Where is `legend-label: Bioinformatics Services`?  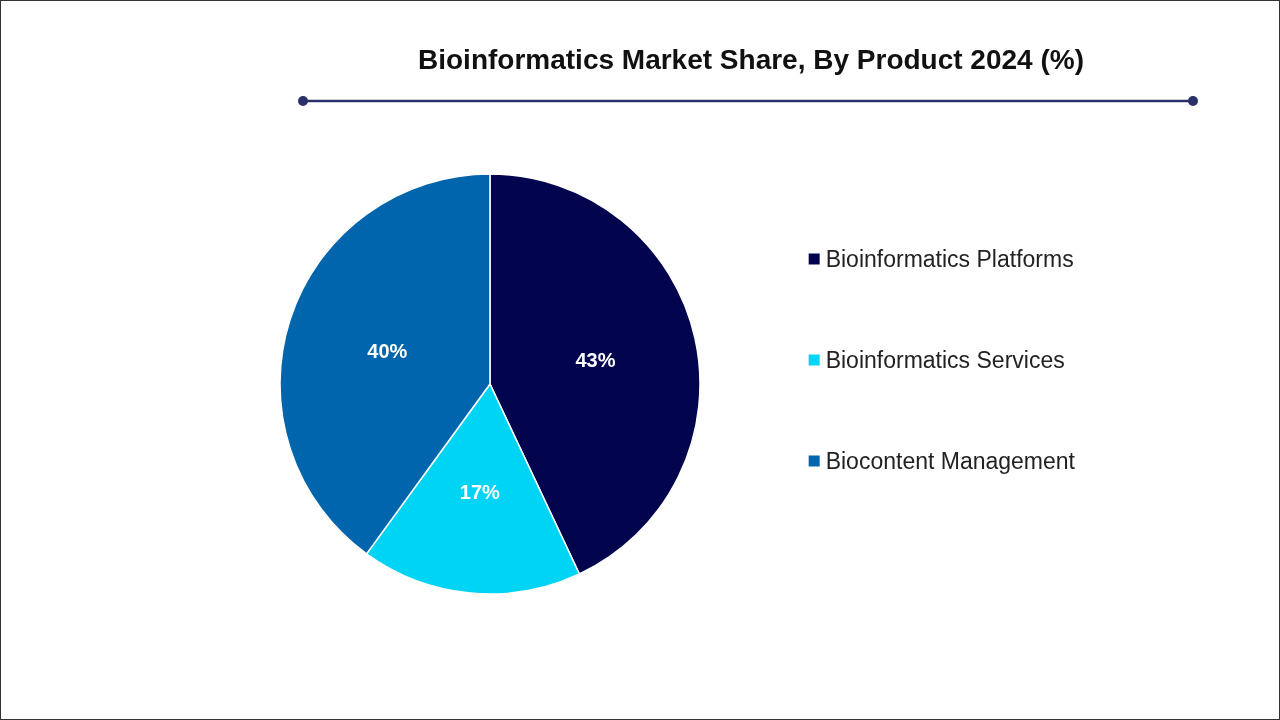 legend-label: Bioinformatics Services is located at coordinates (945, 360).